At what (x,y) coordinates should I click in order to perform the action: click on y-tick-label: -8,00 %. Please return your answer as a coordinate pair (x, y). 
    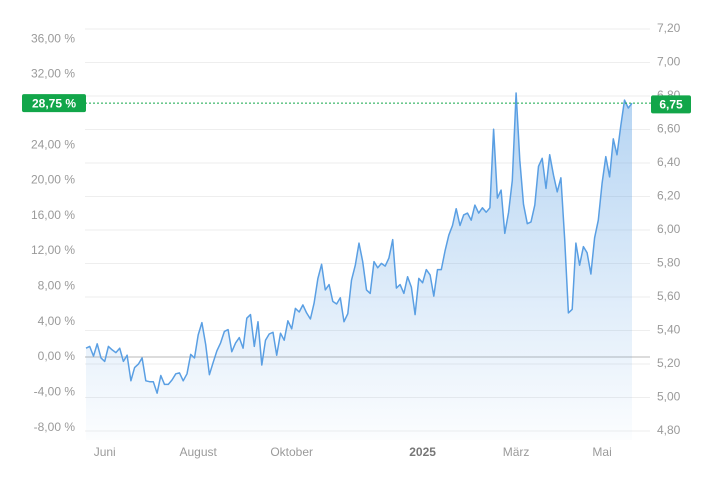
    Looking at the image, I should click on (55, 427).